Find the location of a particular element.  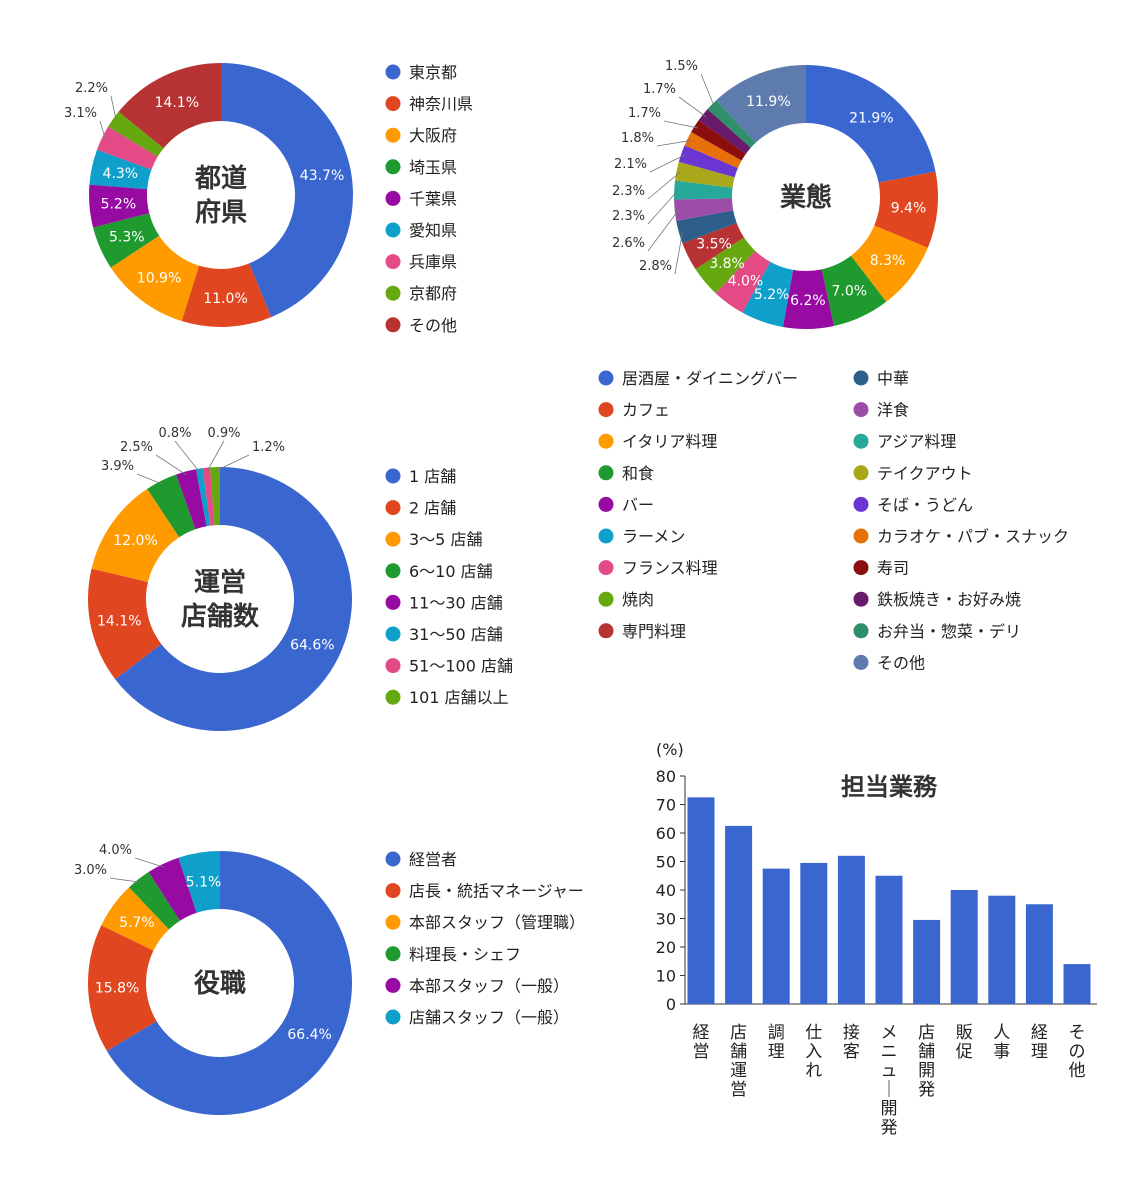

chart-title: 役職 is located at coordinates (220, 984).